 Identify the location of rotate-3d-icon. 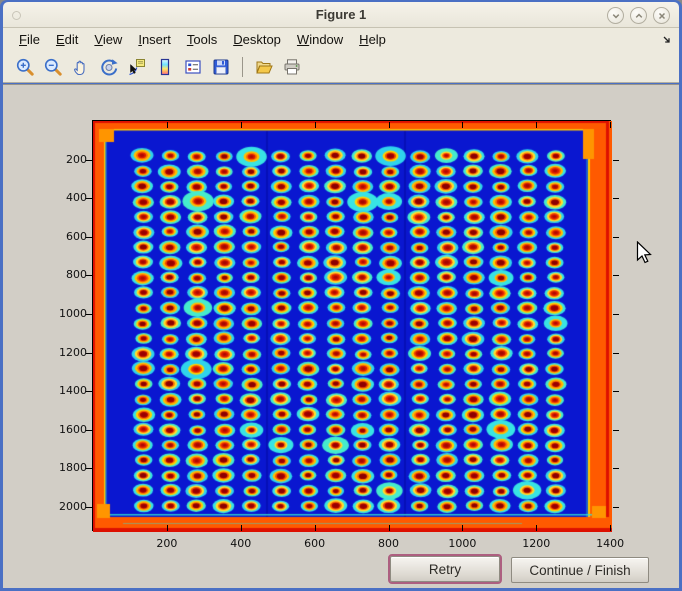
(109, 67).